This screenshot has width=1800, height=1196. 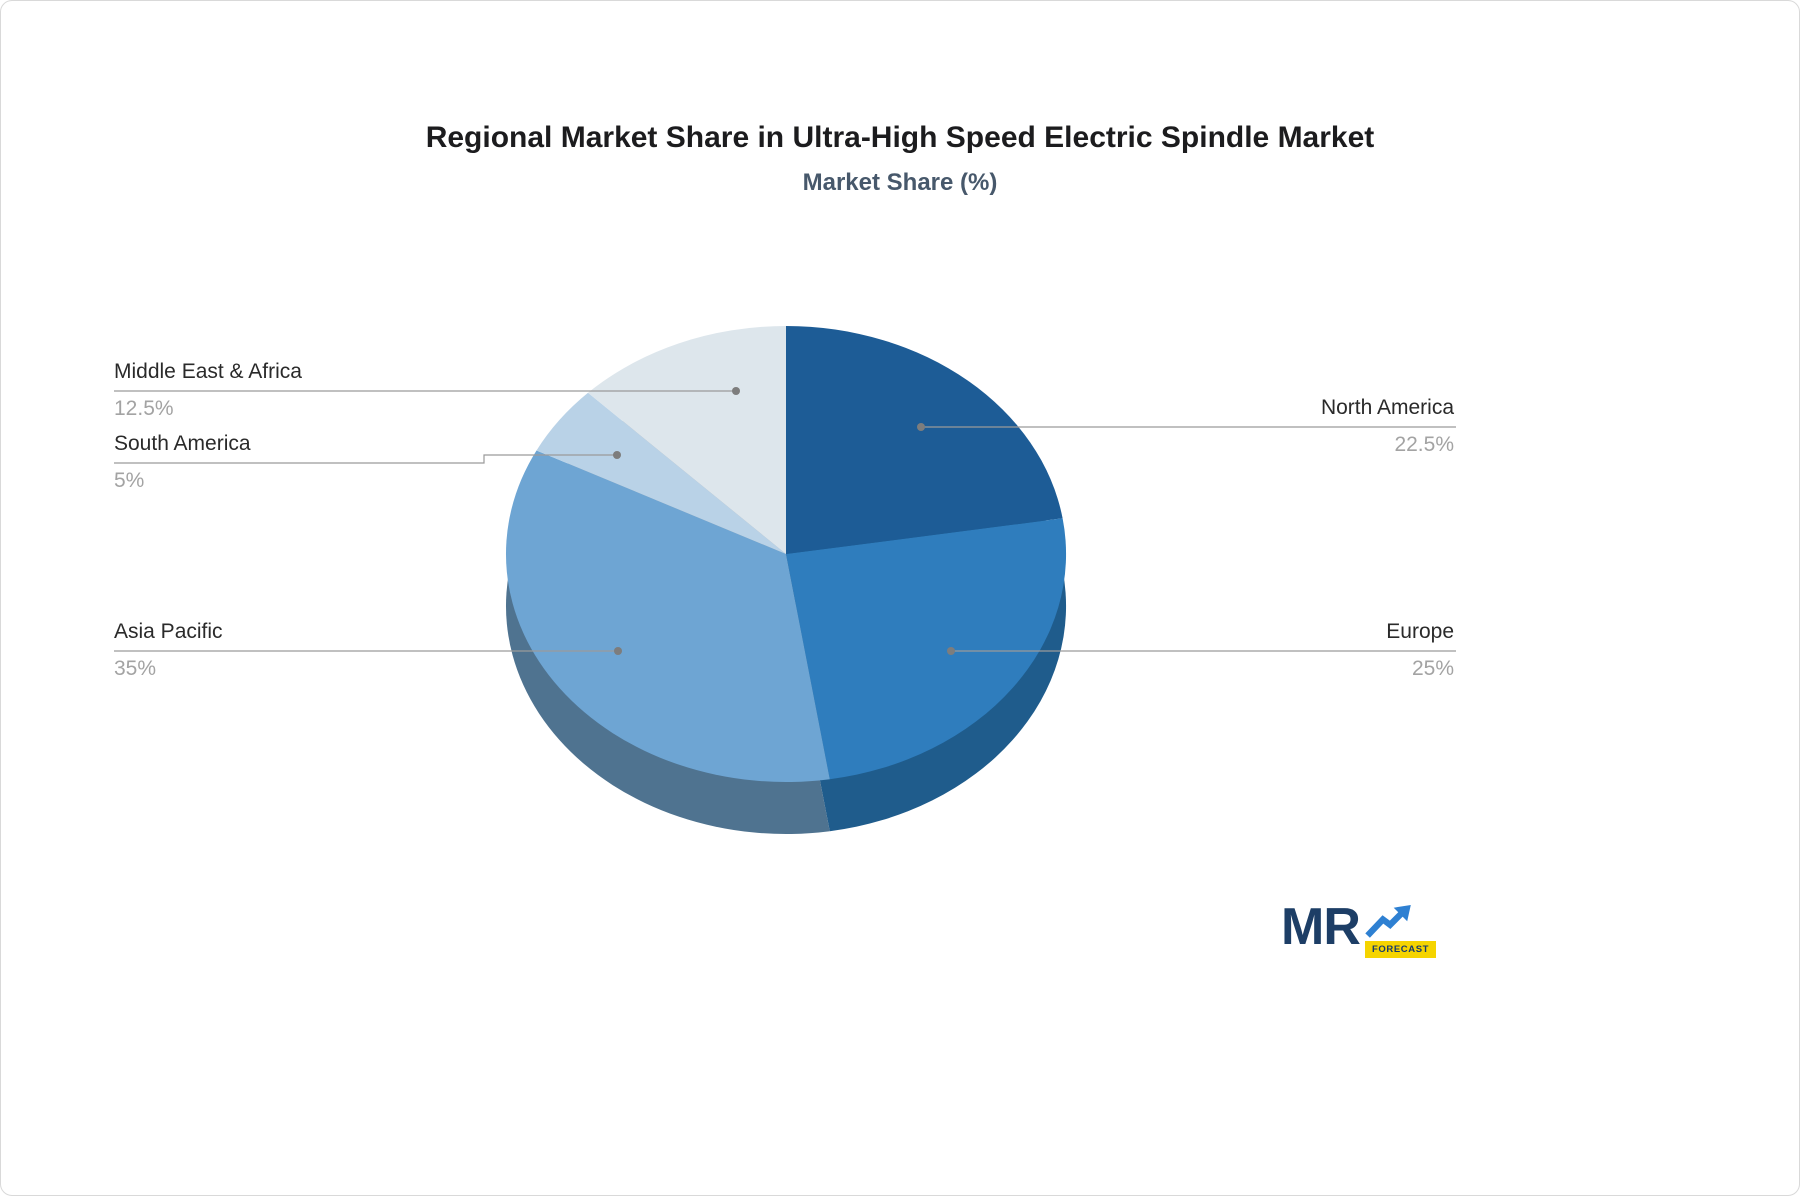 What do you see at coordinates (135, 668) in the screenshot?
I see `slice-label-value: 35%` at bounding box center [135, 668].